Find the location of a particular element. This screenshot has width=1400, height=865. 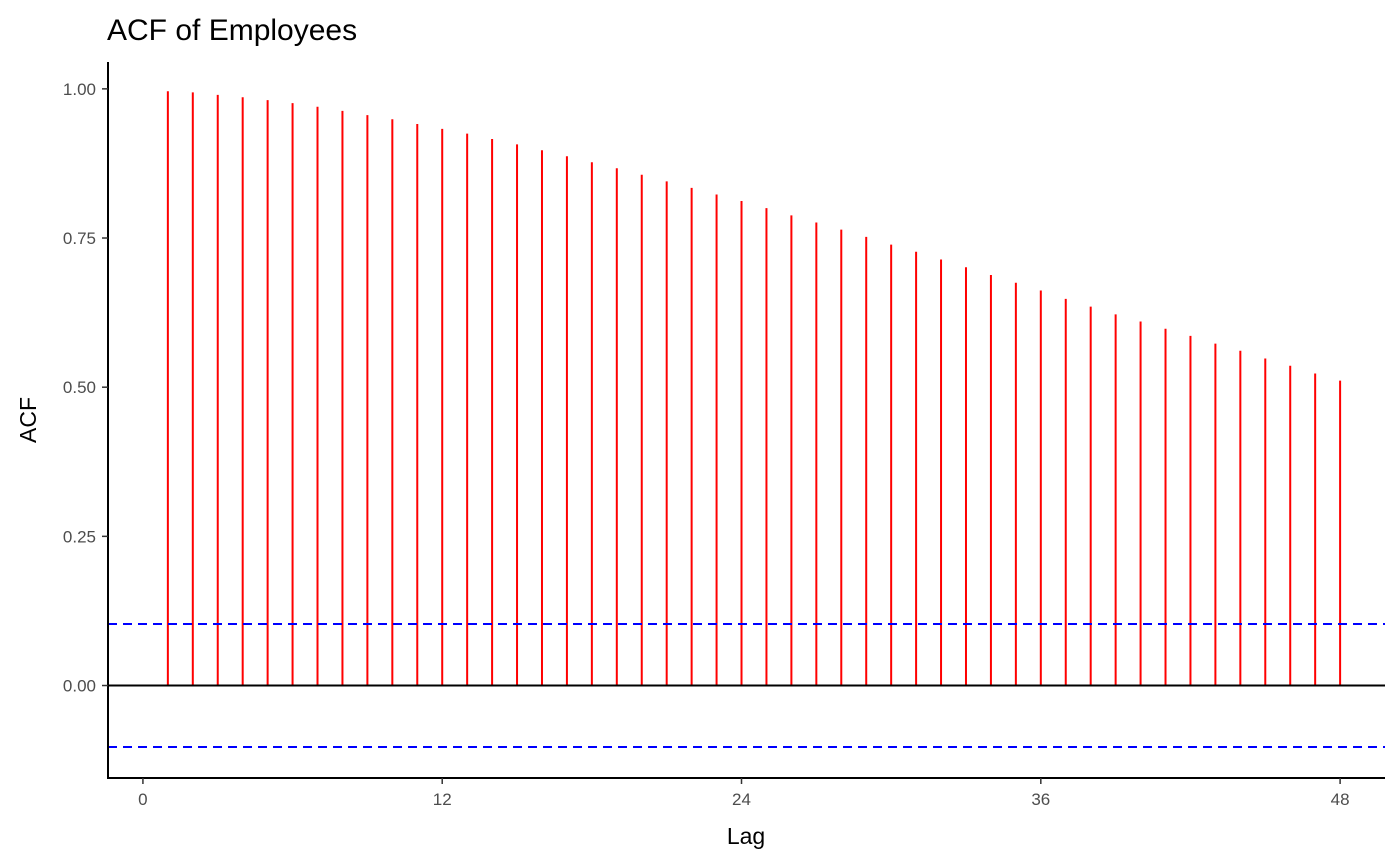

x-tick-label: 36 is located at coordinates (1040, 799).